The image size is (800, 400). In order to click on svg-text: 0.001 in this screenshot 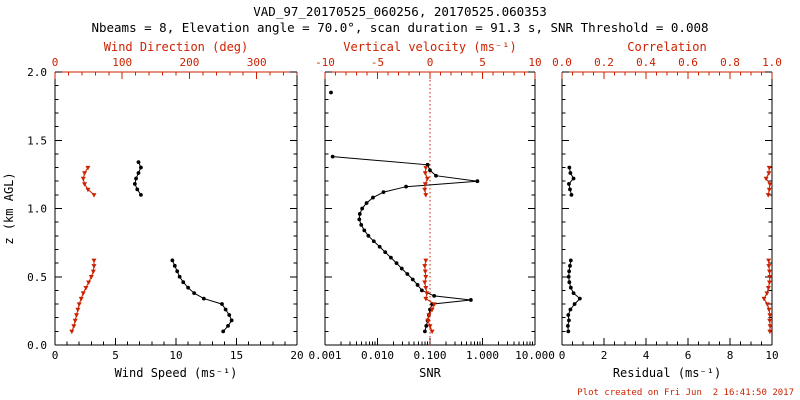, I will do `click(324, 355)`.